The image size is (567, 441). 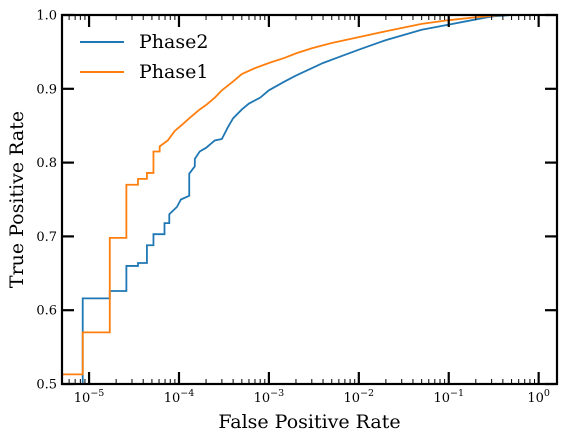 What do you see at coordinates (144, 57) in the screenshot?
I see `legend: Phase2 Phase1` at bounding box center [144, 57].